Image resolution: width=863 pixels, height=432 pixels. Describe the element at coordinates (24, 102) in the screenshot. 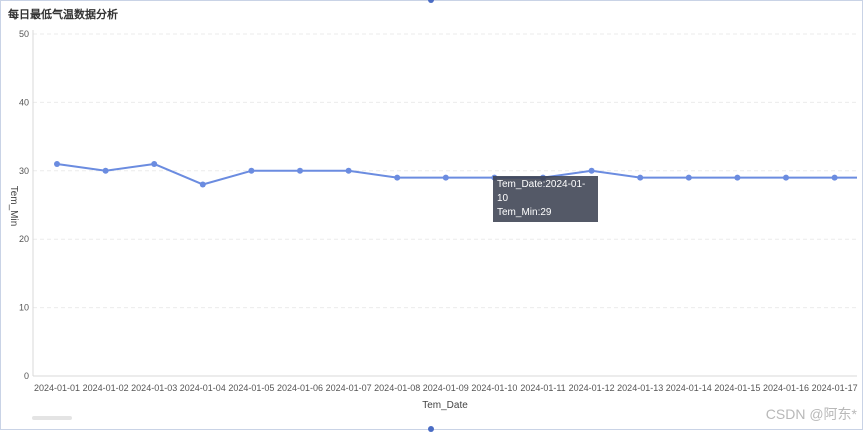

I see `y-tick-label: 40` at that location.